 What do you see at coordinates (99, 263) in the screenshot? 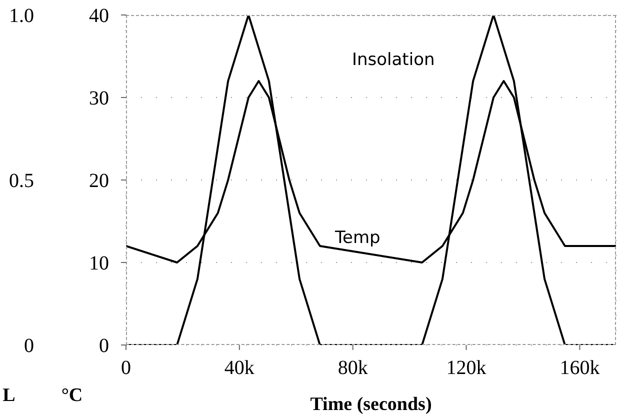
I see `y-tick-label: 10` at bounding box center [99, 263].